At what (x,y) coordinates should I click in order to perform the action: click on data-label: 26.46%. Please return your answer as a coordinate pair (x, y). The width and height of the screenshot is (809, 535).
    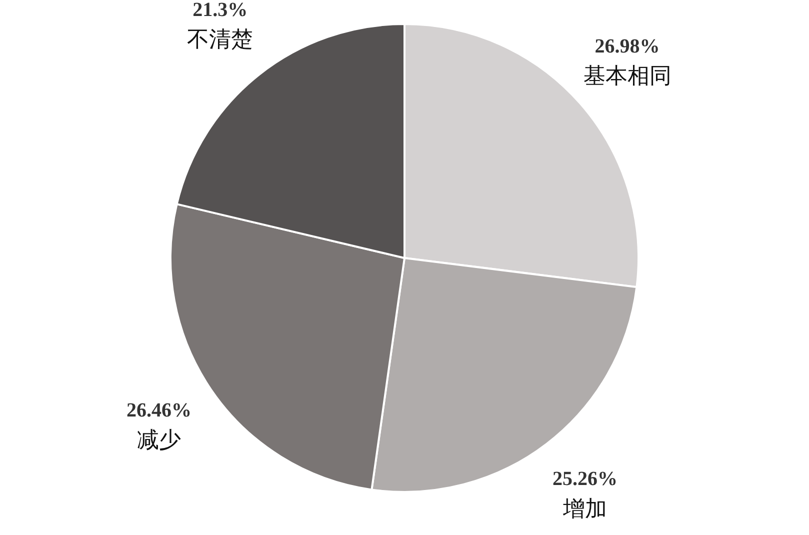
    Looking at the image, I should click on (159, 411).